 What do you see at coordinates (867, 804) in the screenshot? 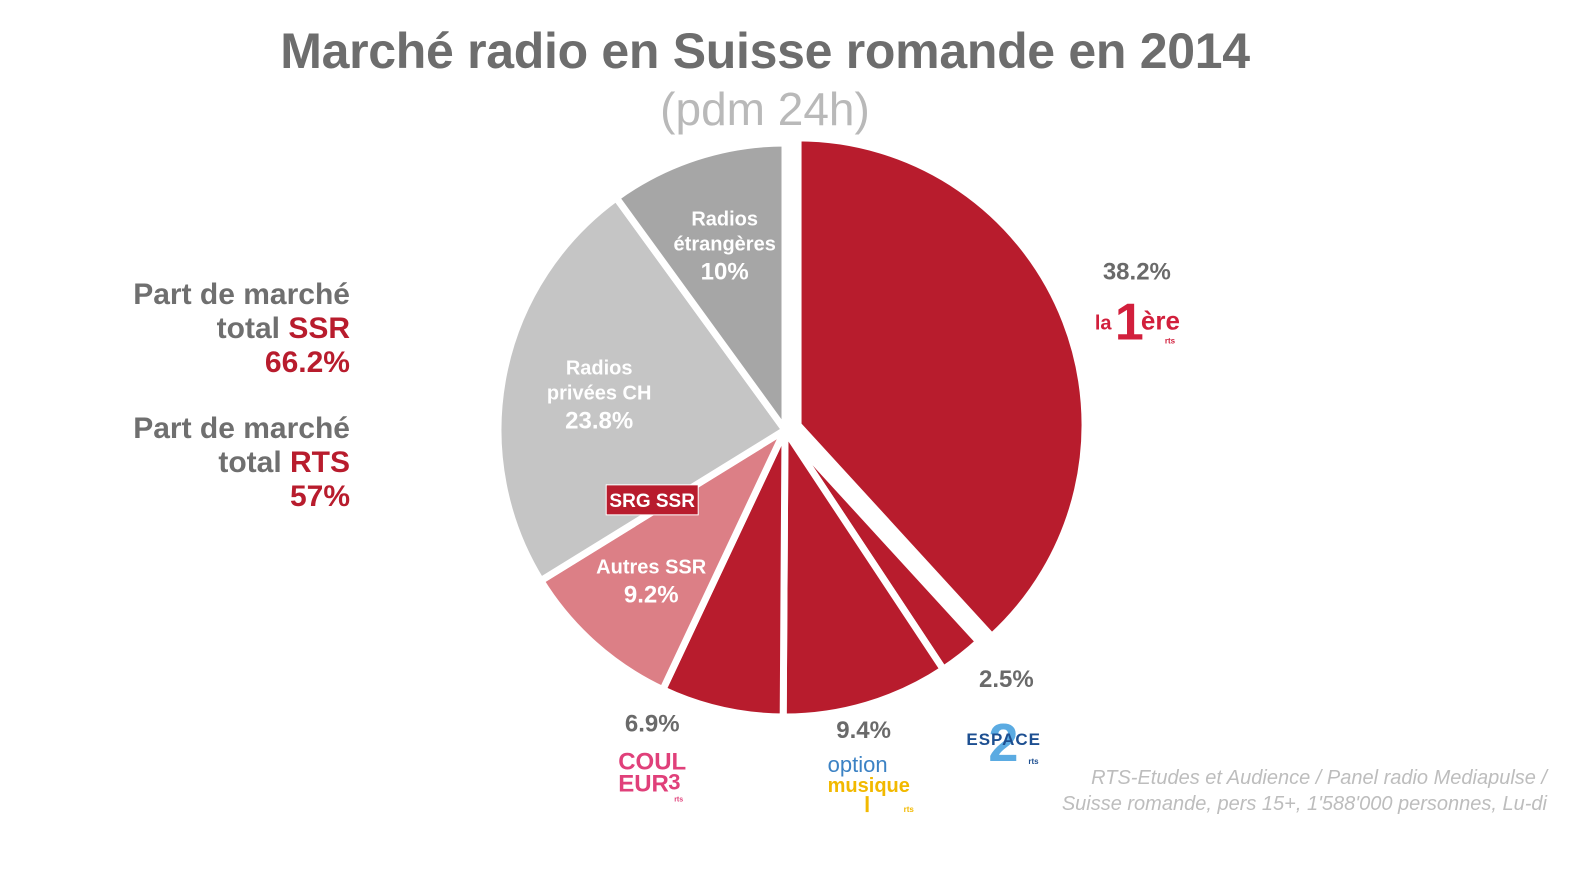
I see `option-musique-logo-bar` at bounding box center [867, 804].